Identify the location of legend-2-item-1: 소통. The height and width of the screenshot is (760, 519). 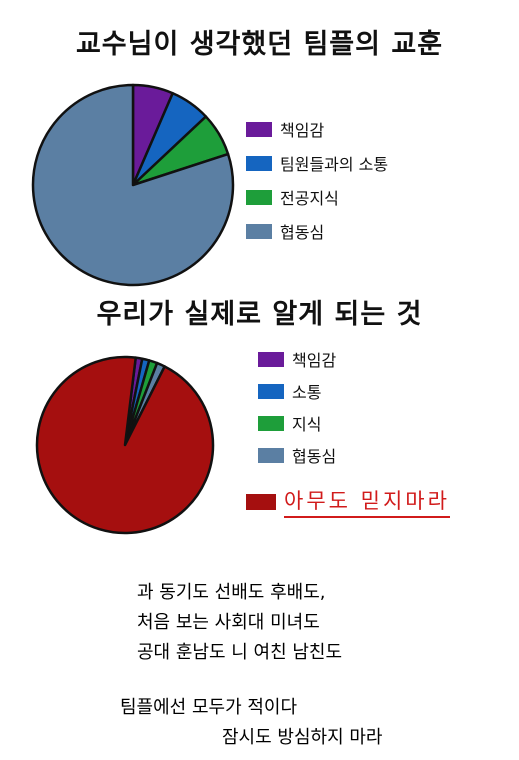
(289, 391).